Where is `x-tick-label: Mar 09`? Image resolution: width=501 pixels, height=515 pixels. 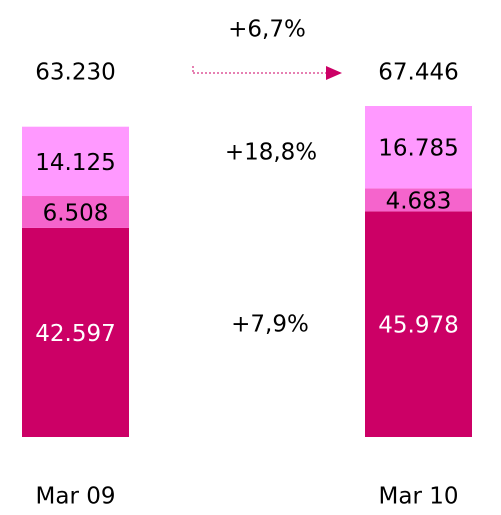
x-tick-label: Mar 09 is located at coordinates (76, 497).